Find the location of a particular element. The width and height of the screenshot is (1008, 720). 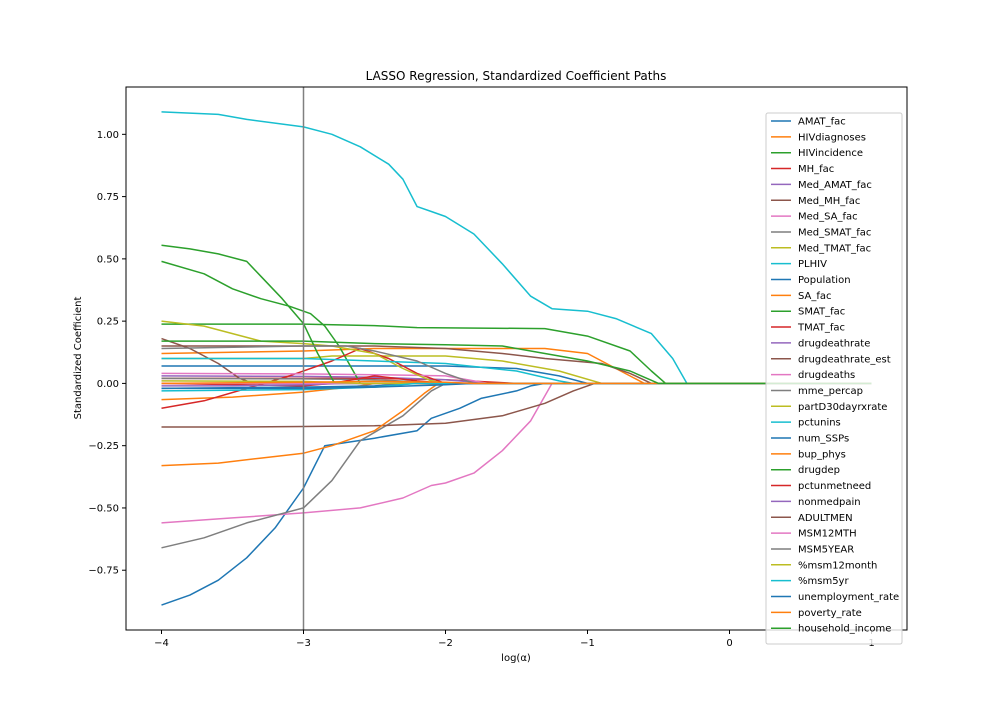

legend-label: nonmedpain is located at coordinates (829, 502).